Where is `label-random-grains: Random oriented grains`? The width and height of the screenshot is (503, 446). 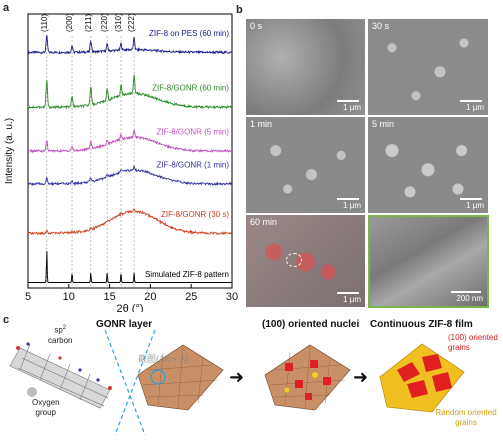
label-random-grains: Random oriented grains is located at coordinates (466, 417).